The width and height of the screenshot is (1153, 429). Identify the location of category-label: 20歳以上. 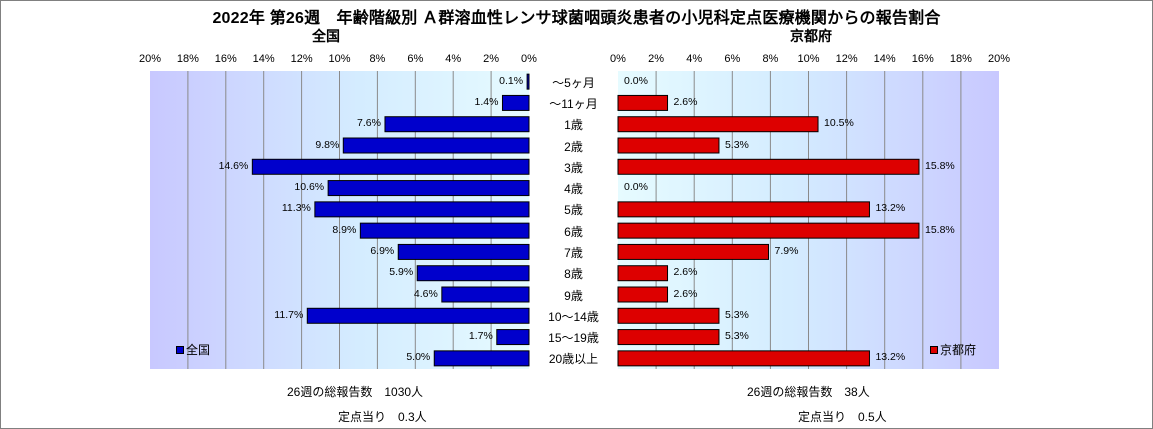
(573, 359).